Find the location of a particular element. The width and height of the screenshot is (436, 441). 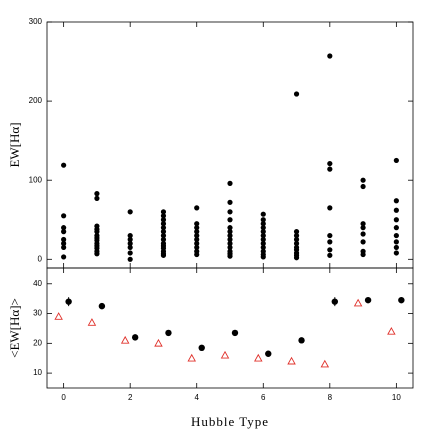

y-tick-label: 300 is located at coordinates (36, 21).